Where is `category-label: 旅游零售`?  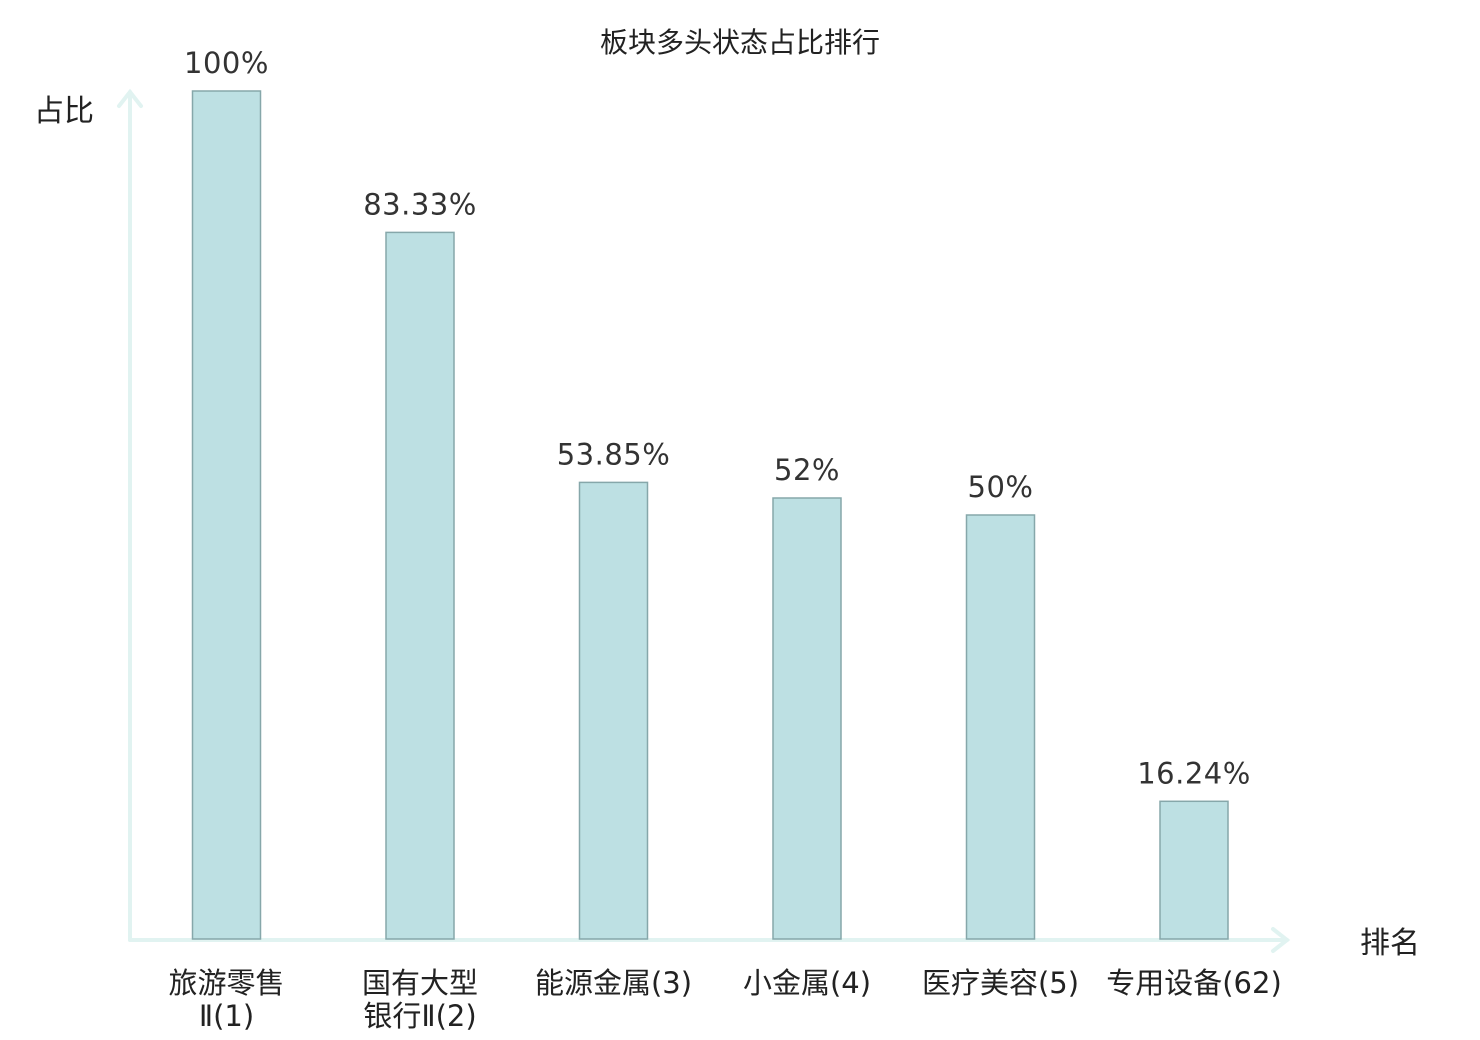 category-label: 旅游零售 is located at coordinates (226, 983).